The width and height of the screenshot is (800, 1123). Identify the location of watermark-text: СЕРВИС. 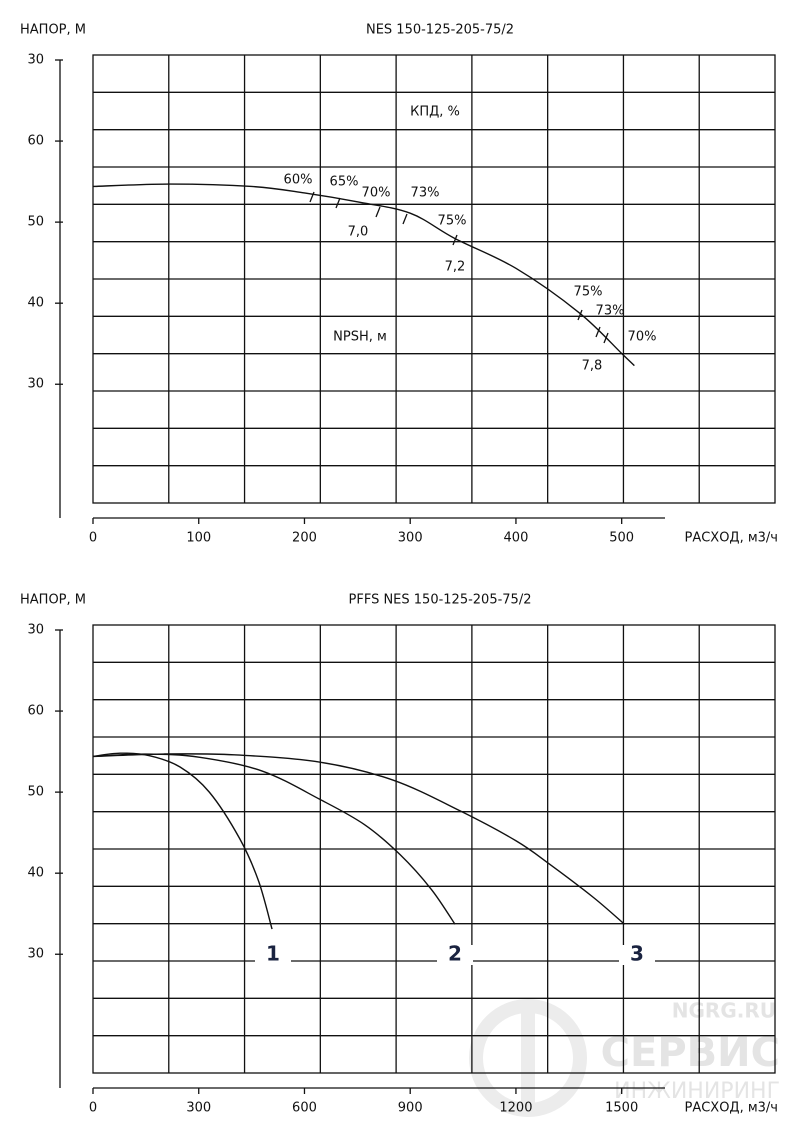
(690, 1053).